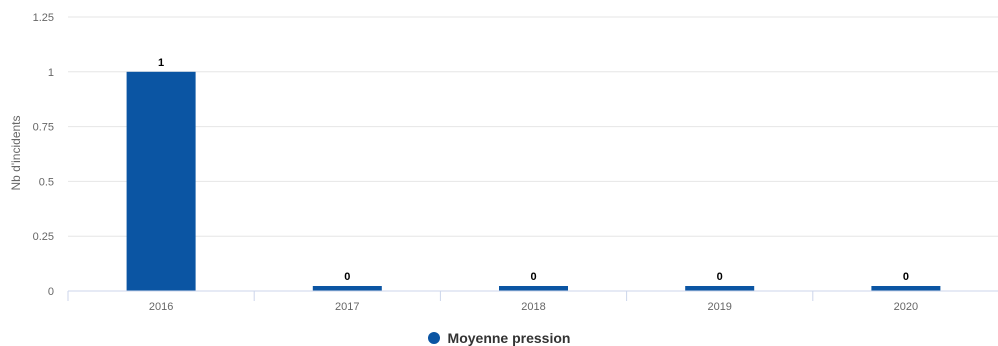 The image size is (998, 346). Describe the element at coordinates (906, 307) in the screenshot. I see `x-tick-label: 2020` at that location.